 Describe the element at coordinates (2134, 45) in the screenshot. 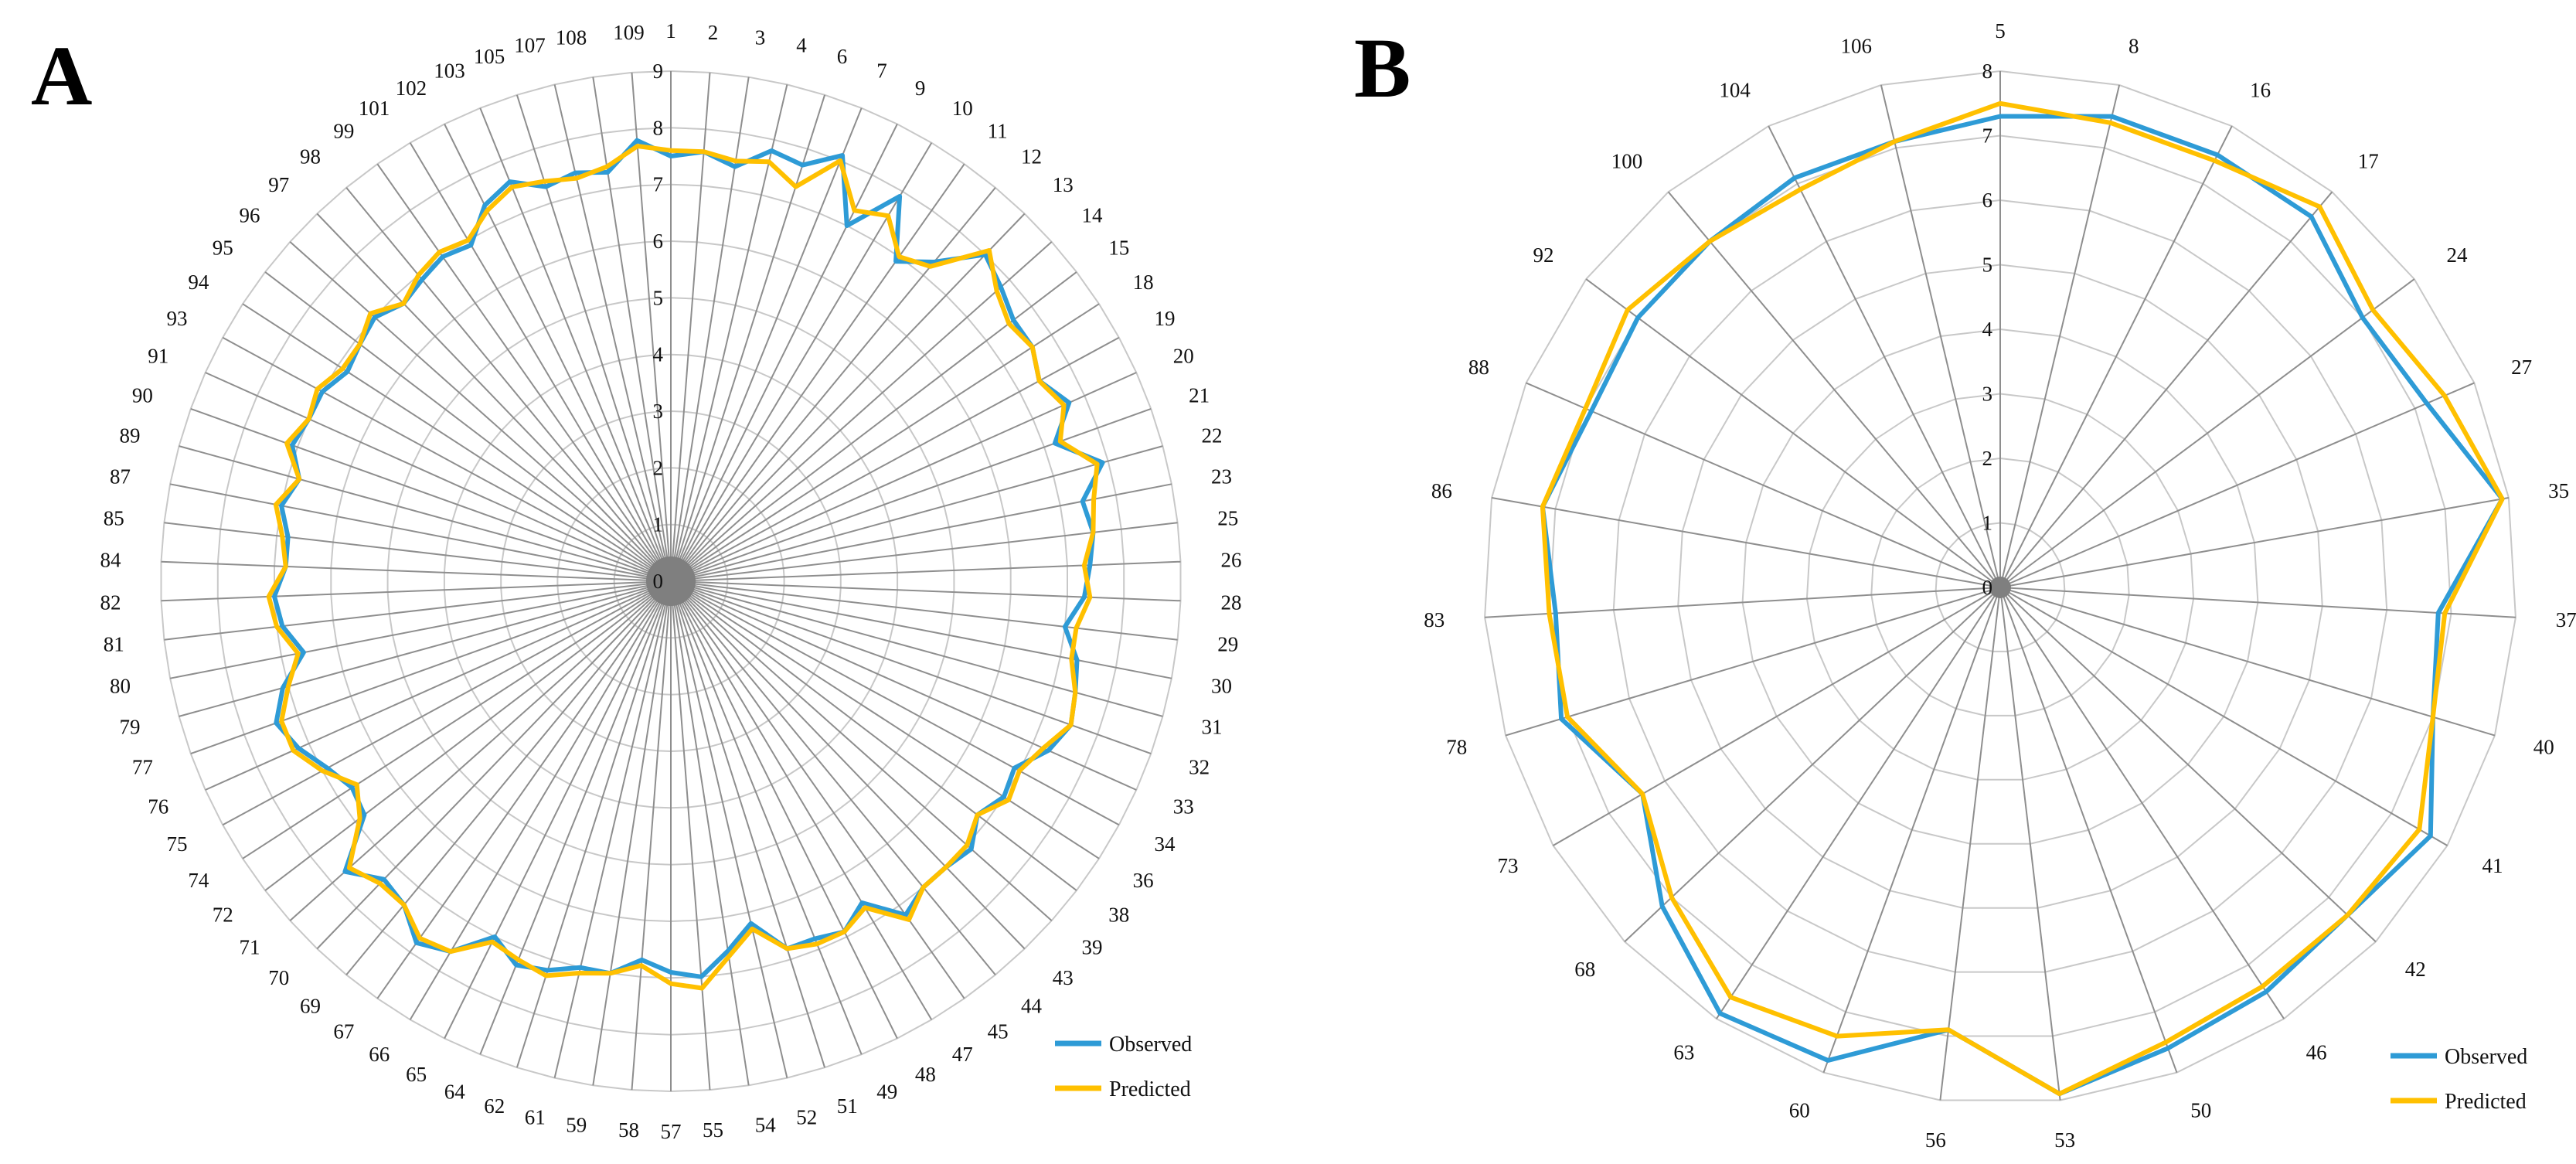

I see `category-label: 8` at that location.